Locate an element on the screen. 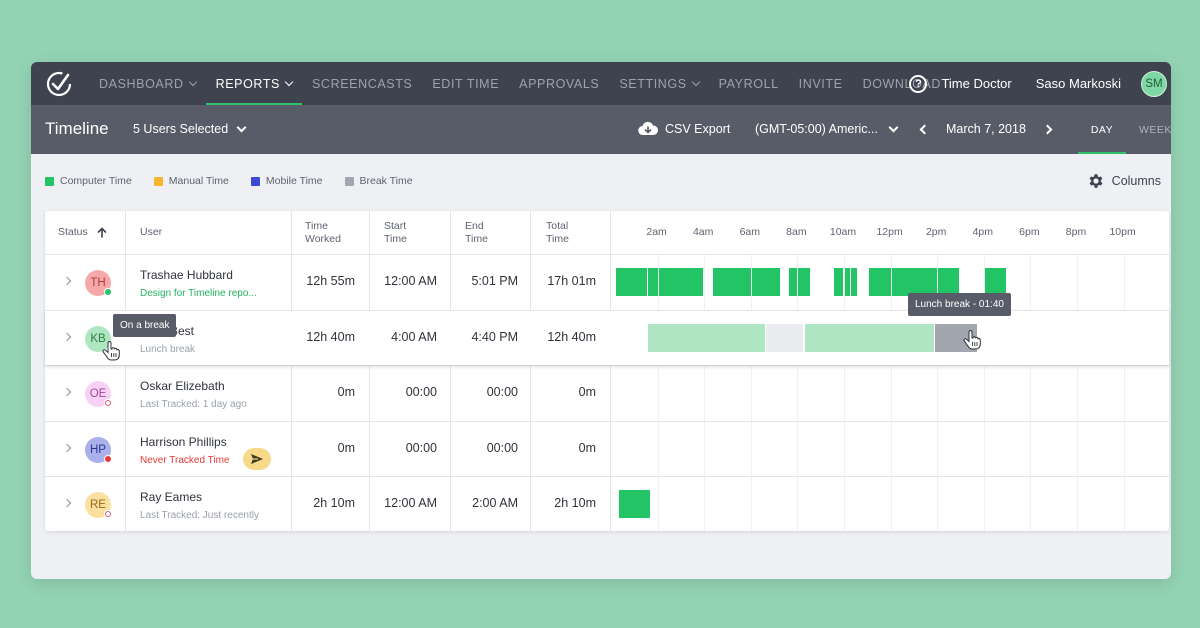 This screenshot has width=1200, height=628. header-end-time: End Time is located at coordinates (476, 232).